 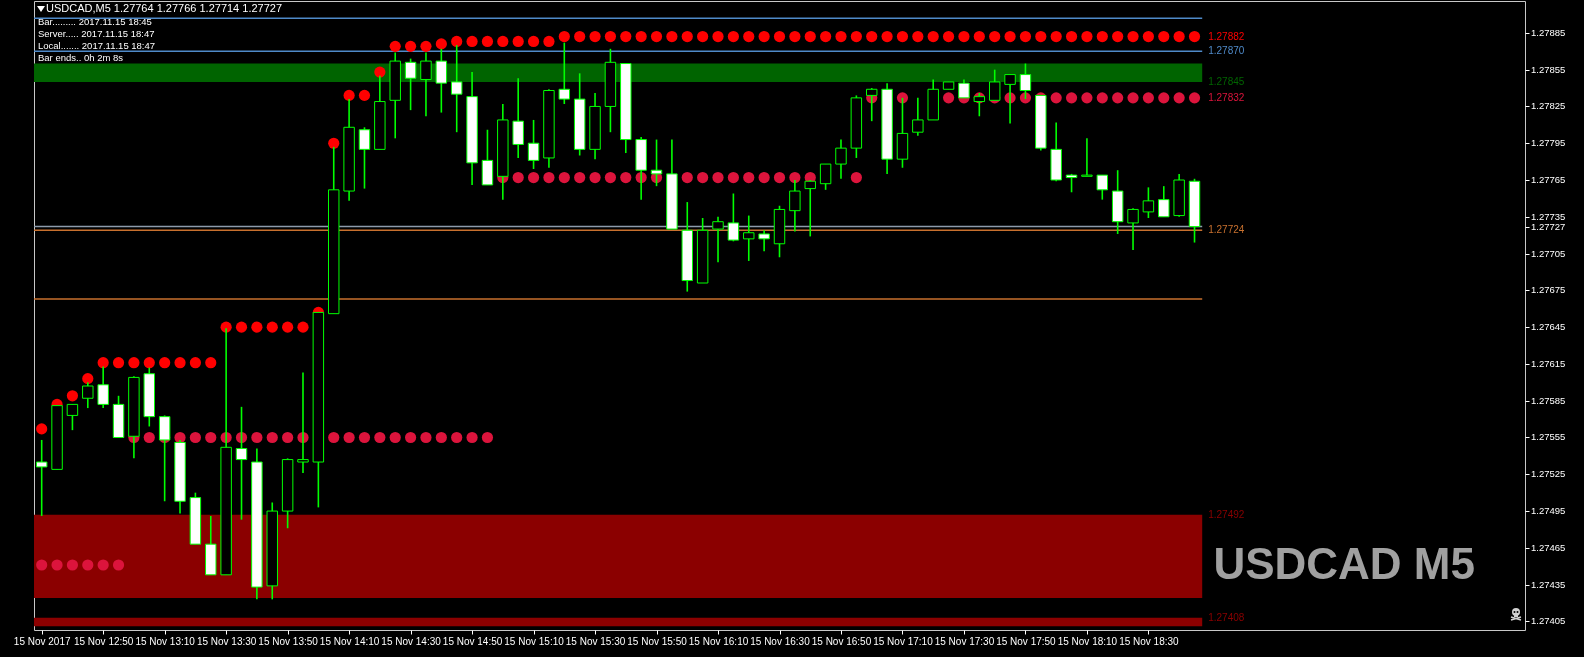 What do you see at coordinates (1226, 230) in the screenshot?
I see `ref-line-label: 1.27724` at bounding box center [1226, 230].